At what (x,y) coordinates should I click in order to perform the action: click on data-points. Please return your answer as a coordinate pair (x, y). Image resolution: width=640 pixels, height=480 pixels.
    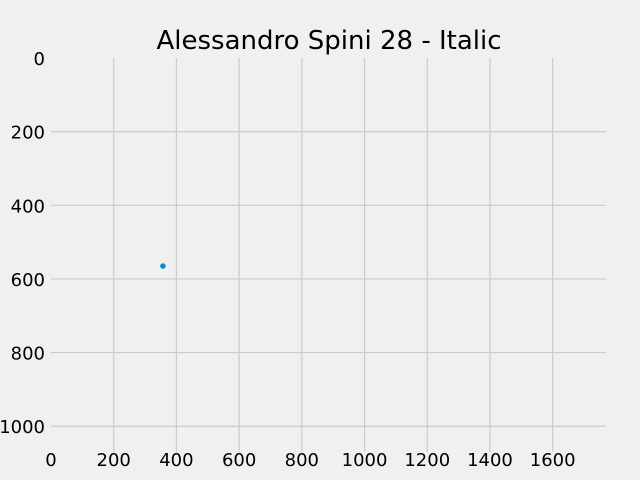
    Looking at the image, I should click on (163, 266).